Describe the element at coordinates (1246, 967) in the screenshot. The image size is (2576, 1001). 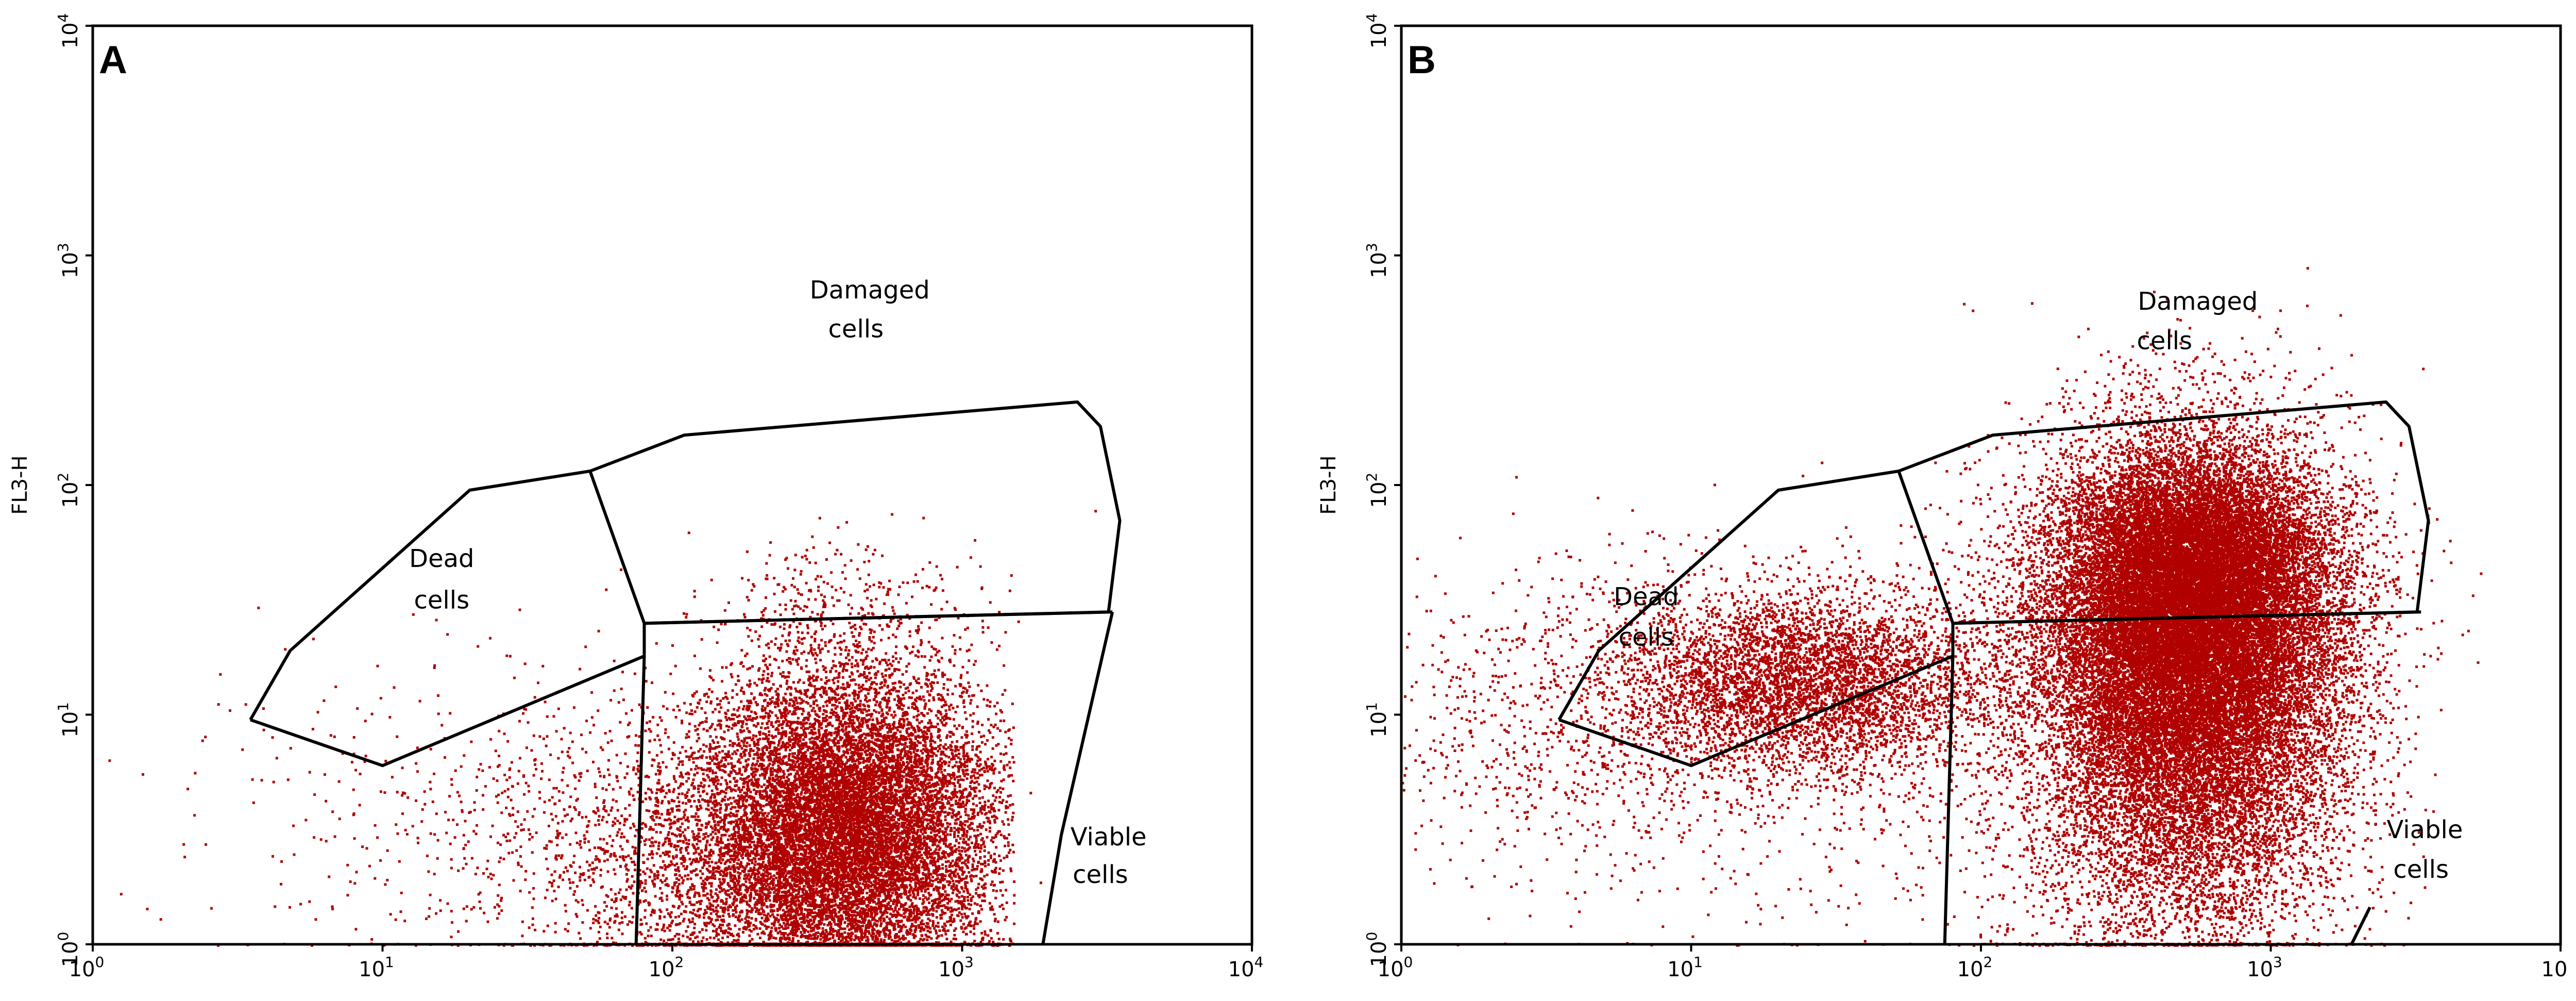
I see `x-tick-label: 104` at that location.